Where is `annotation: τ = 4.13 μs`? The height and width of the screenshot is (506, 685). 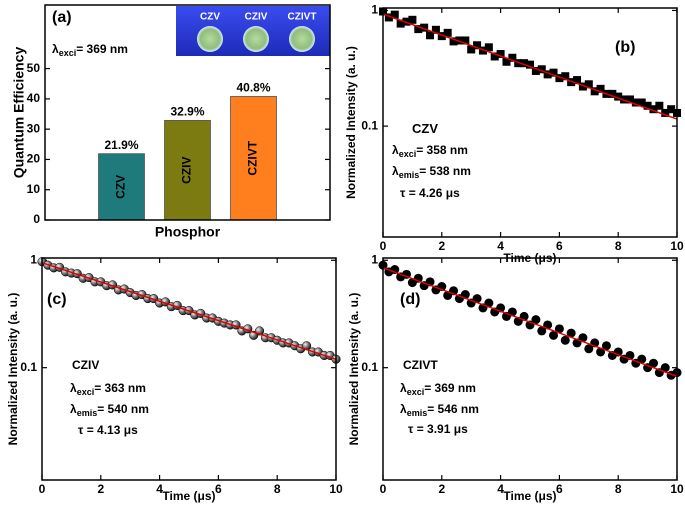 annotation: τ = 4.13 μs is located at coordinates (108, 430).